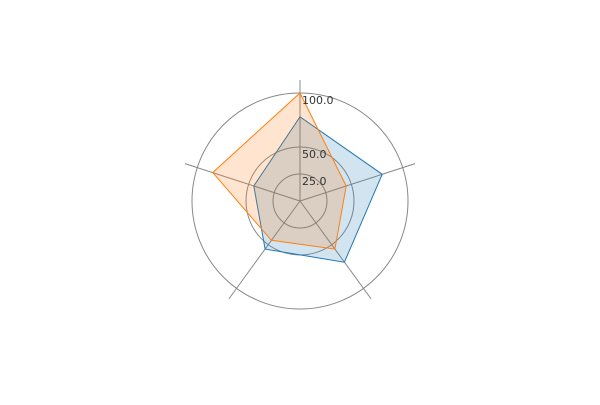  Describe the element at coordinates (314, 154) in the screenshot. I see `tick-label-50: 50.0` at that location.